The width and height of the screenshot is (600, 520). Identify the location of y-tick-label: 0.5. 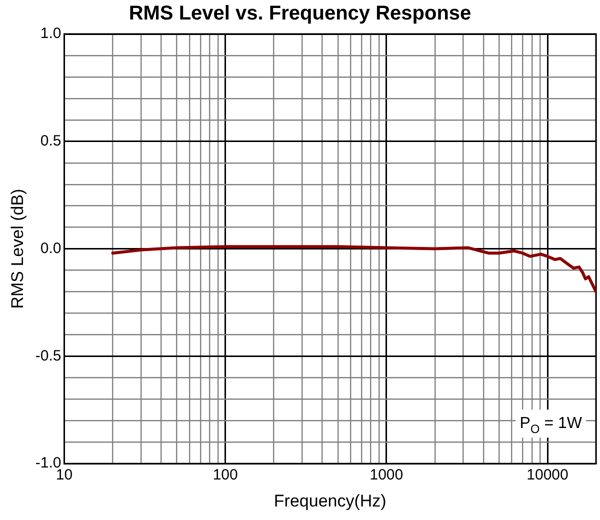
(51, 141).